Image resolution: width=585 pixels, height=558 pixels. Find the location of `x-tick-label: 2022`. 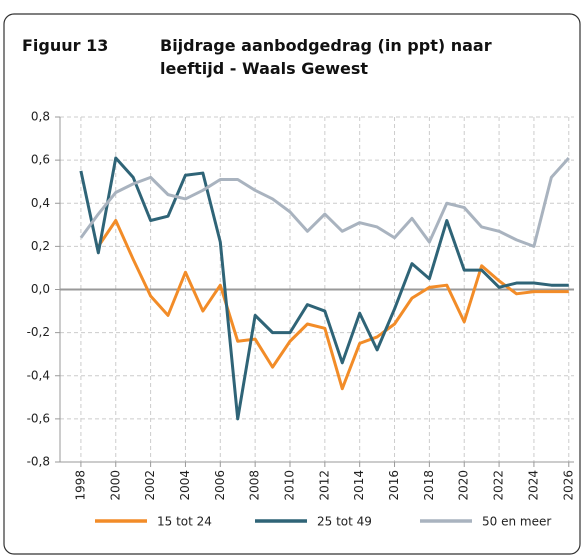

x-tick-label: 2022 is located at coordinates (499, 485).